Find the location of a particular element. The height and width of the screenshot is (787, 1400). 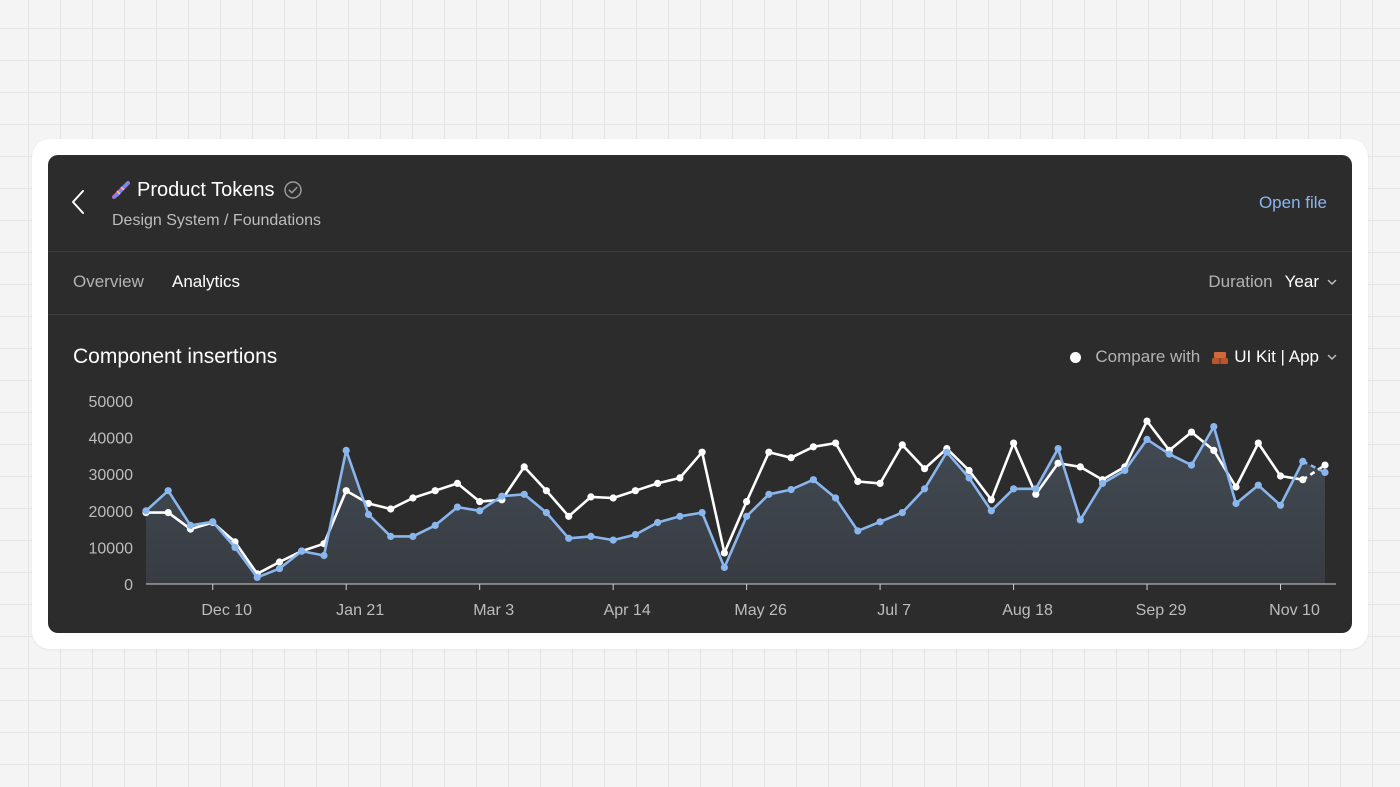

compare-dropdown: UI Kit | App is located at coordinates (1274, 357).